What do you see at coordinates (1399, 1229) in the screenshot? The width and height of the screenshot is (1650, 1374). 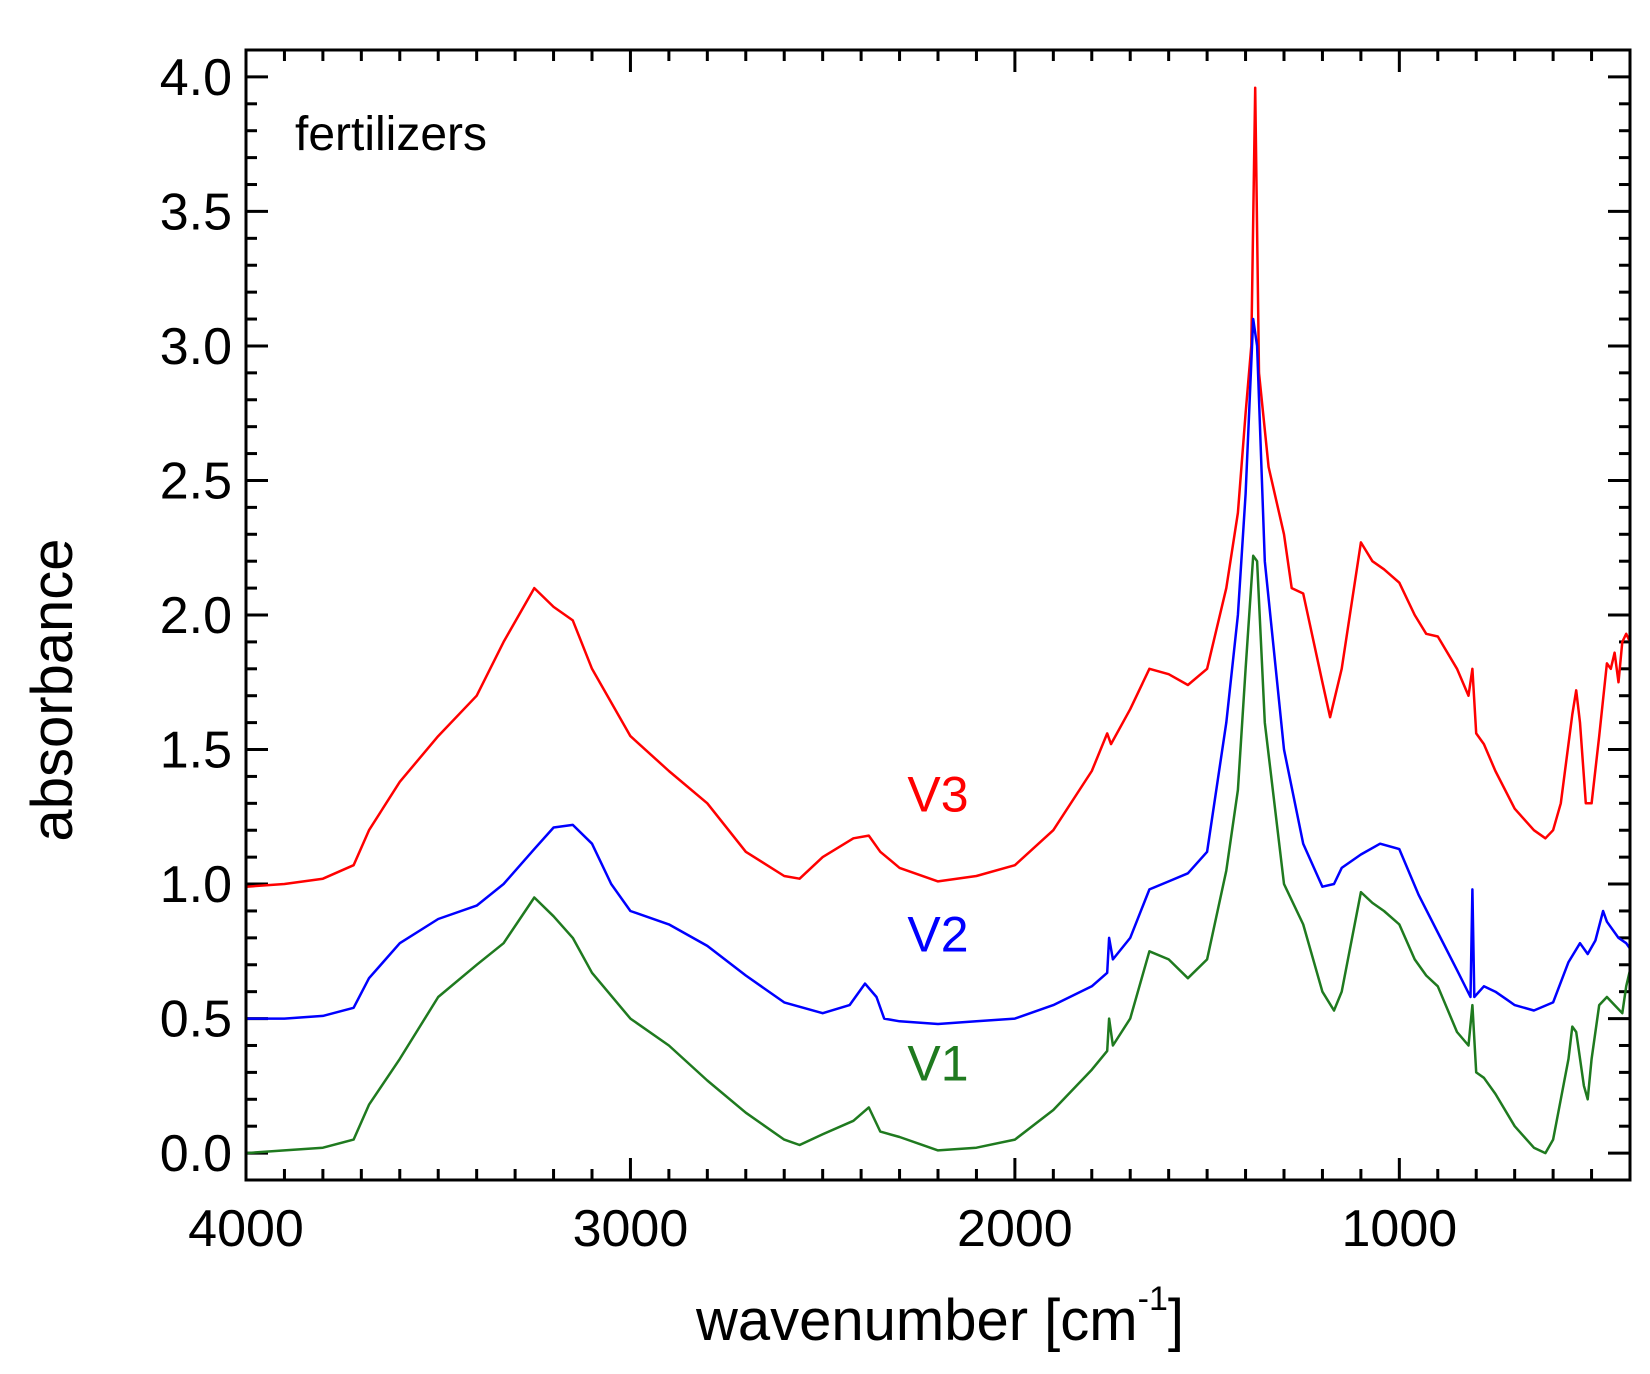 I see `x-tick-label: 1000` at bounding box center [1399, 1229].